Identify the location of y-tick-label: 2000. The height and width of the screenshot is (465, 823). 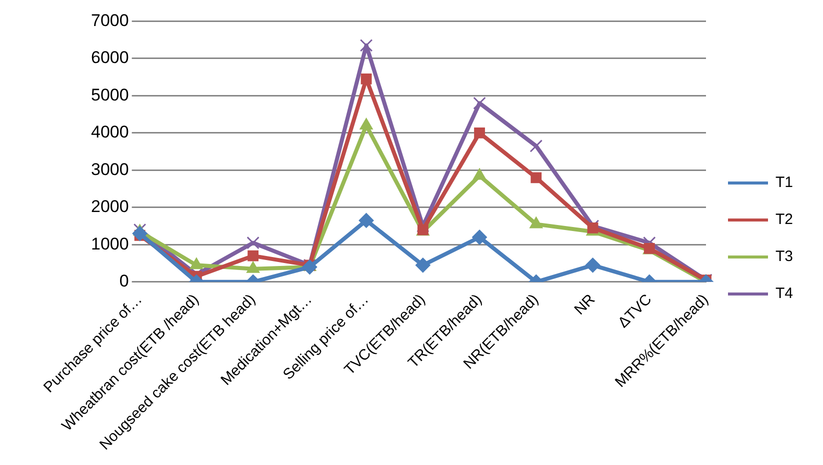
(109, 206).